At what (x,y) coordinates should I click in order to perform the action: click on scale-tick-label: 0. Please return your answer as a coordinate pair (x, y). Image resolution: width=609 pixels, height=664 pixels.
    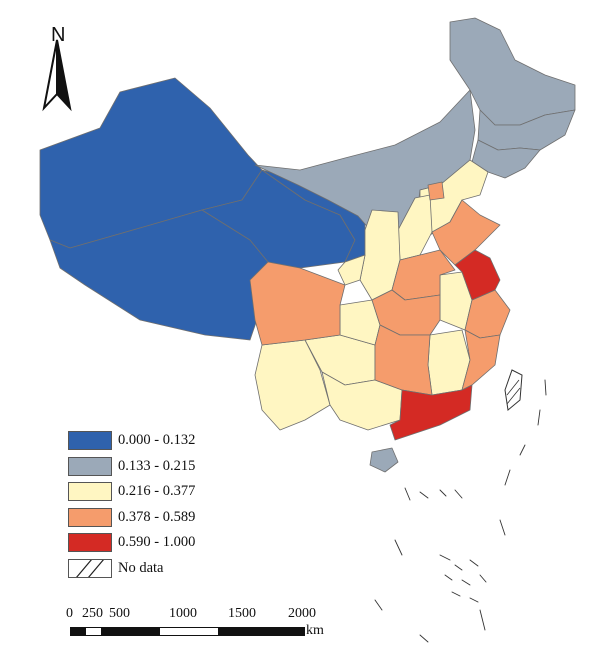
    Looking at the image, I should click on (69, 613).